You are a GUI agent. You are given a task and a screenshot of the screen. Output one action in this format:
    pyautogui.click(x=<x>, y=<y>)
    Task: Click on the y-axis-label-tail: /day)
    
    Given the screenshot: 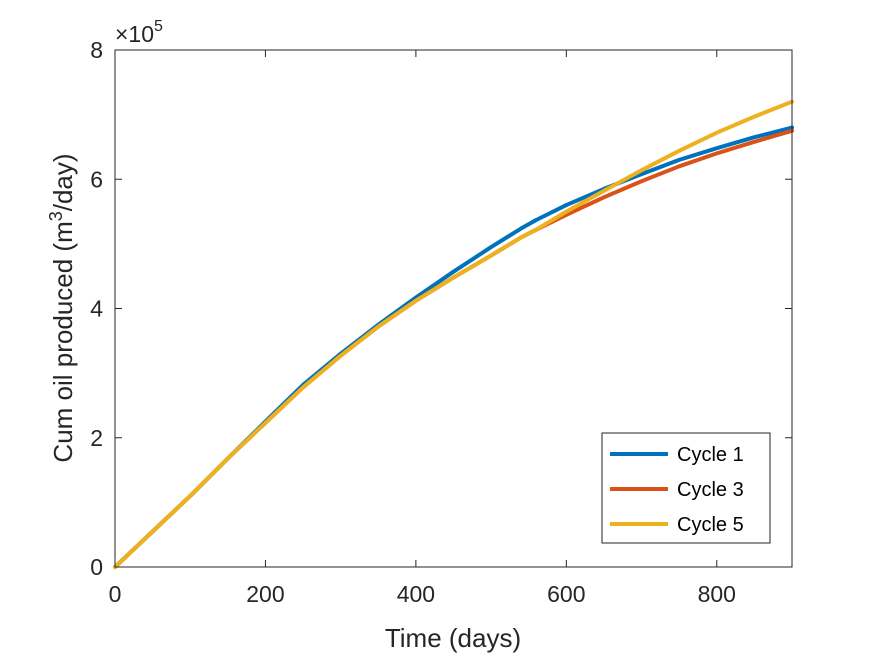 What is the action you would take?
    pyautogui.click(x=63, y=182)
    